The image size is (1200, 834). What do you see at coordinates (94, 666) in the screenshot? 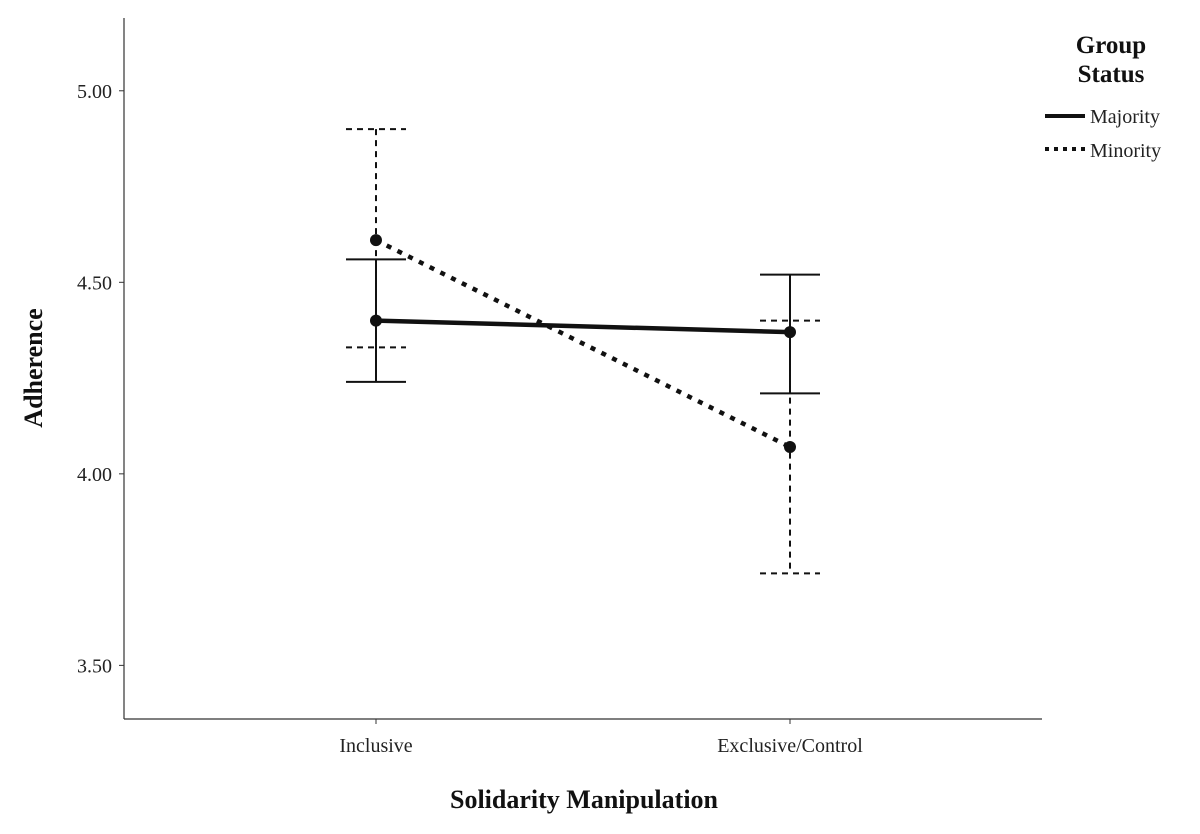
I see `y-tick-label: 3.50` at bounding box center [94, 666].